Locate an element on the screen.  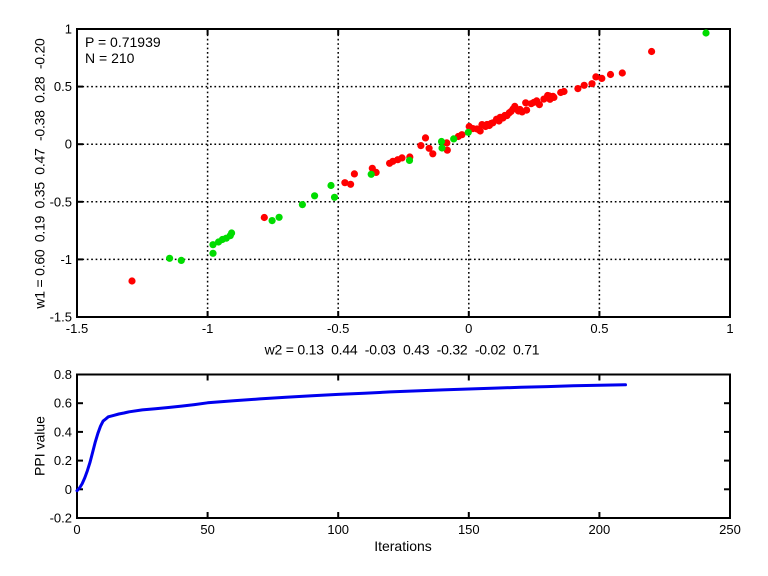
svg-text: 150 is located at coordinates (469, 529).